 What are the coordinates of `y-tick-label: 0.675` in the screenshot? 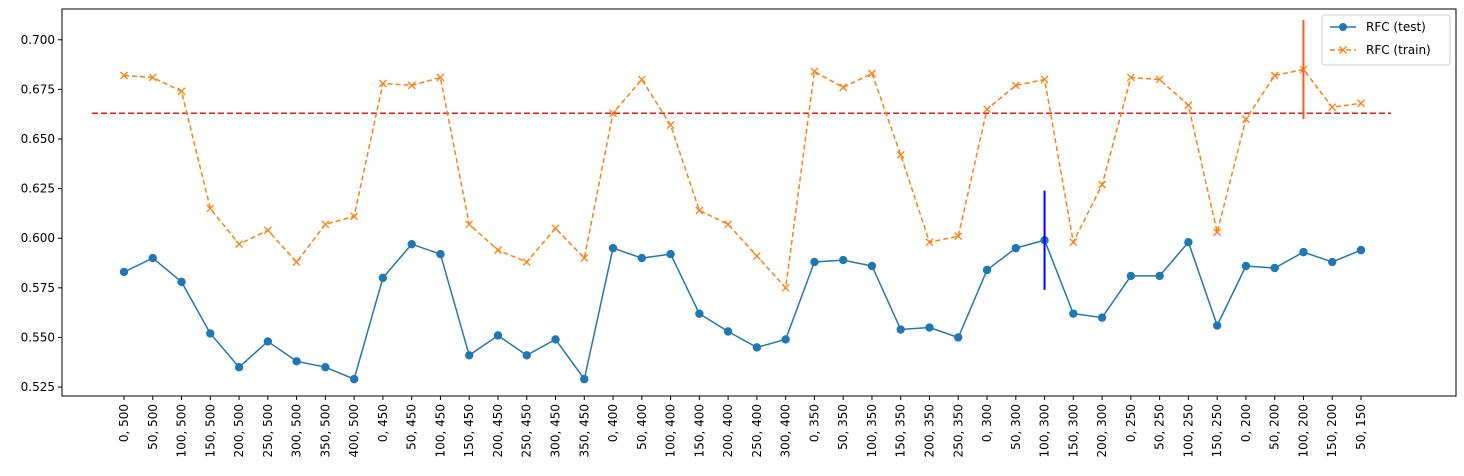 It's located at (38, 89).